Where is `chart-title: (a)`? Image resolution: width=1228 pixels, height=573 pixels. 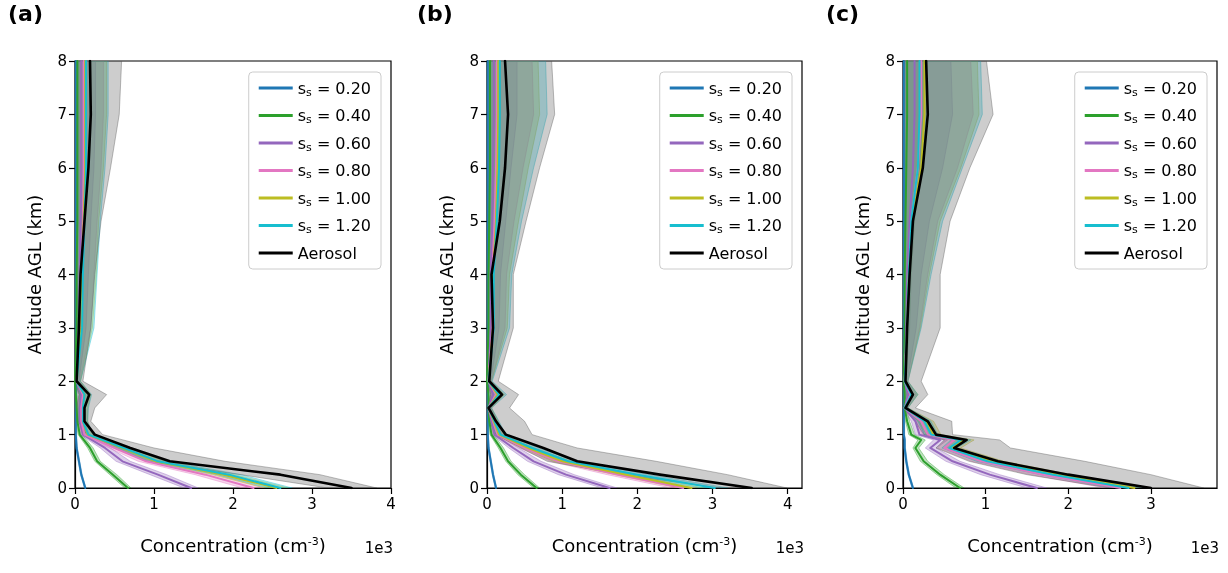 chart-title: (a) is located at coordinates (25, 13).